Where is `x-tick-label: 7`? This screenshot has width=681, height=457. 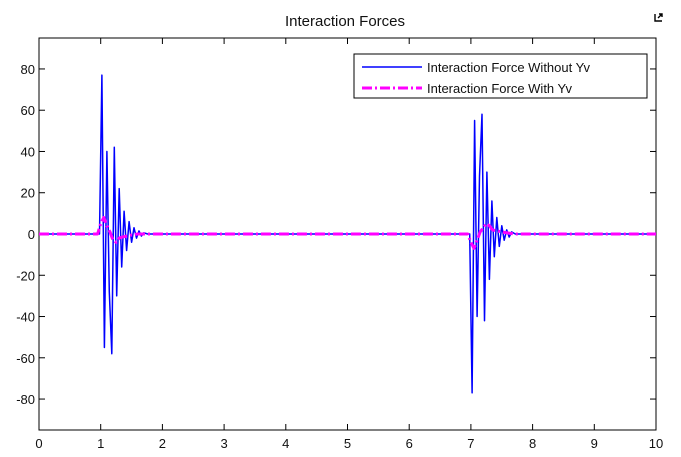
x-tick-label: 7 is located at coordinates (470, 443).